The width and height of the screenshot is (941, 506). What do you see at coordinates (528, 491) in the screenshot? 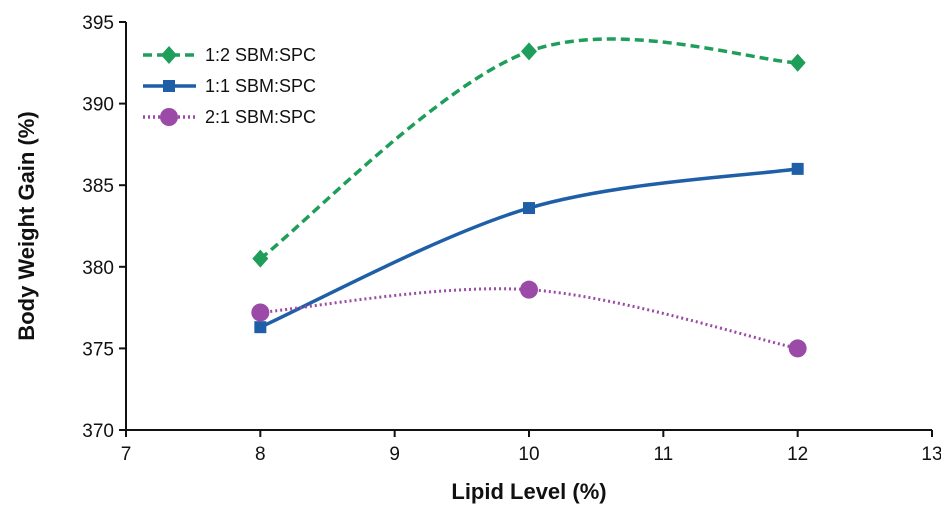
I see `x-axis-title: Lipid Level (%)` at bounding box center [528, 491].